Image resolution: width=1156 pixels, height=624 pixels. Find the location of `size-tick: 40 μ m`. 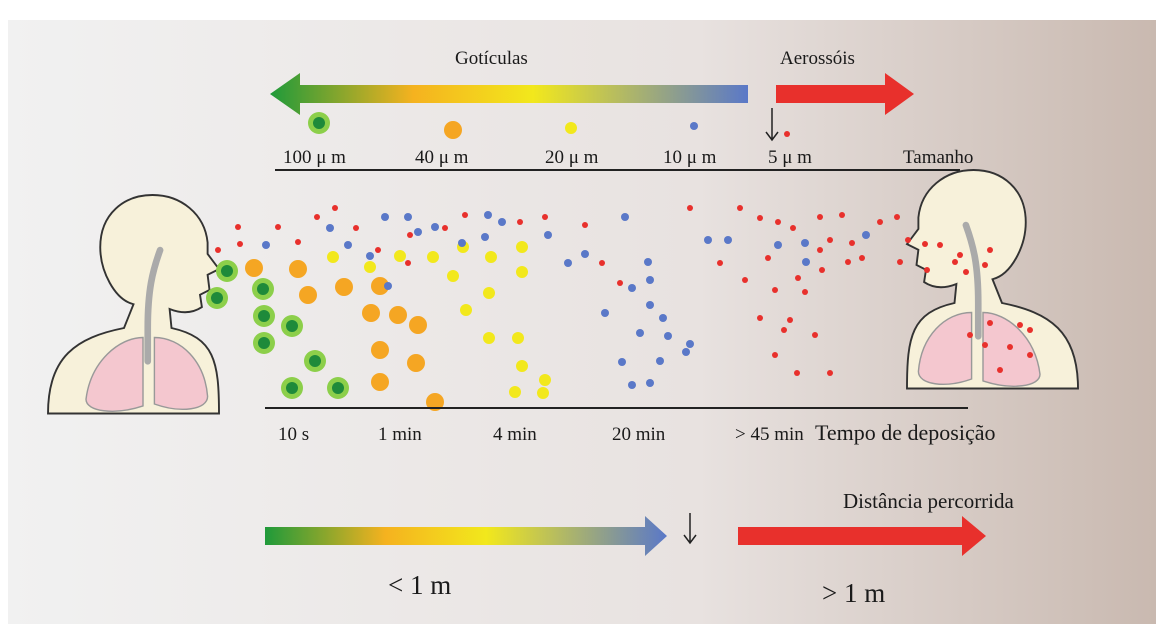

size-tick: 40 μ m is located at coordinates (442, 157).